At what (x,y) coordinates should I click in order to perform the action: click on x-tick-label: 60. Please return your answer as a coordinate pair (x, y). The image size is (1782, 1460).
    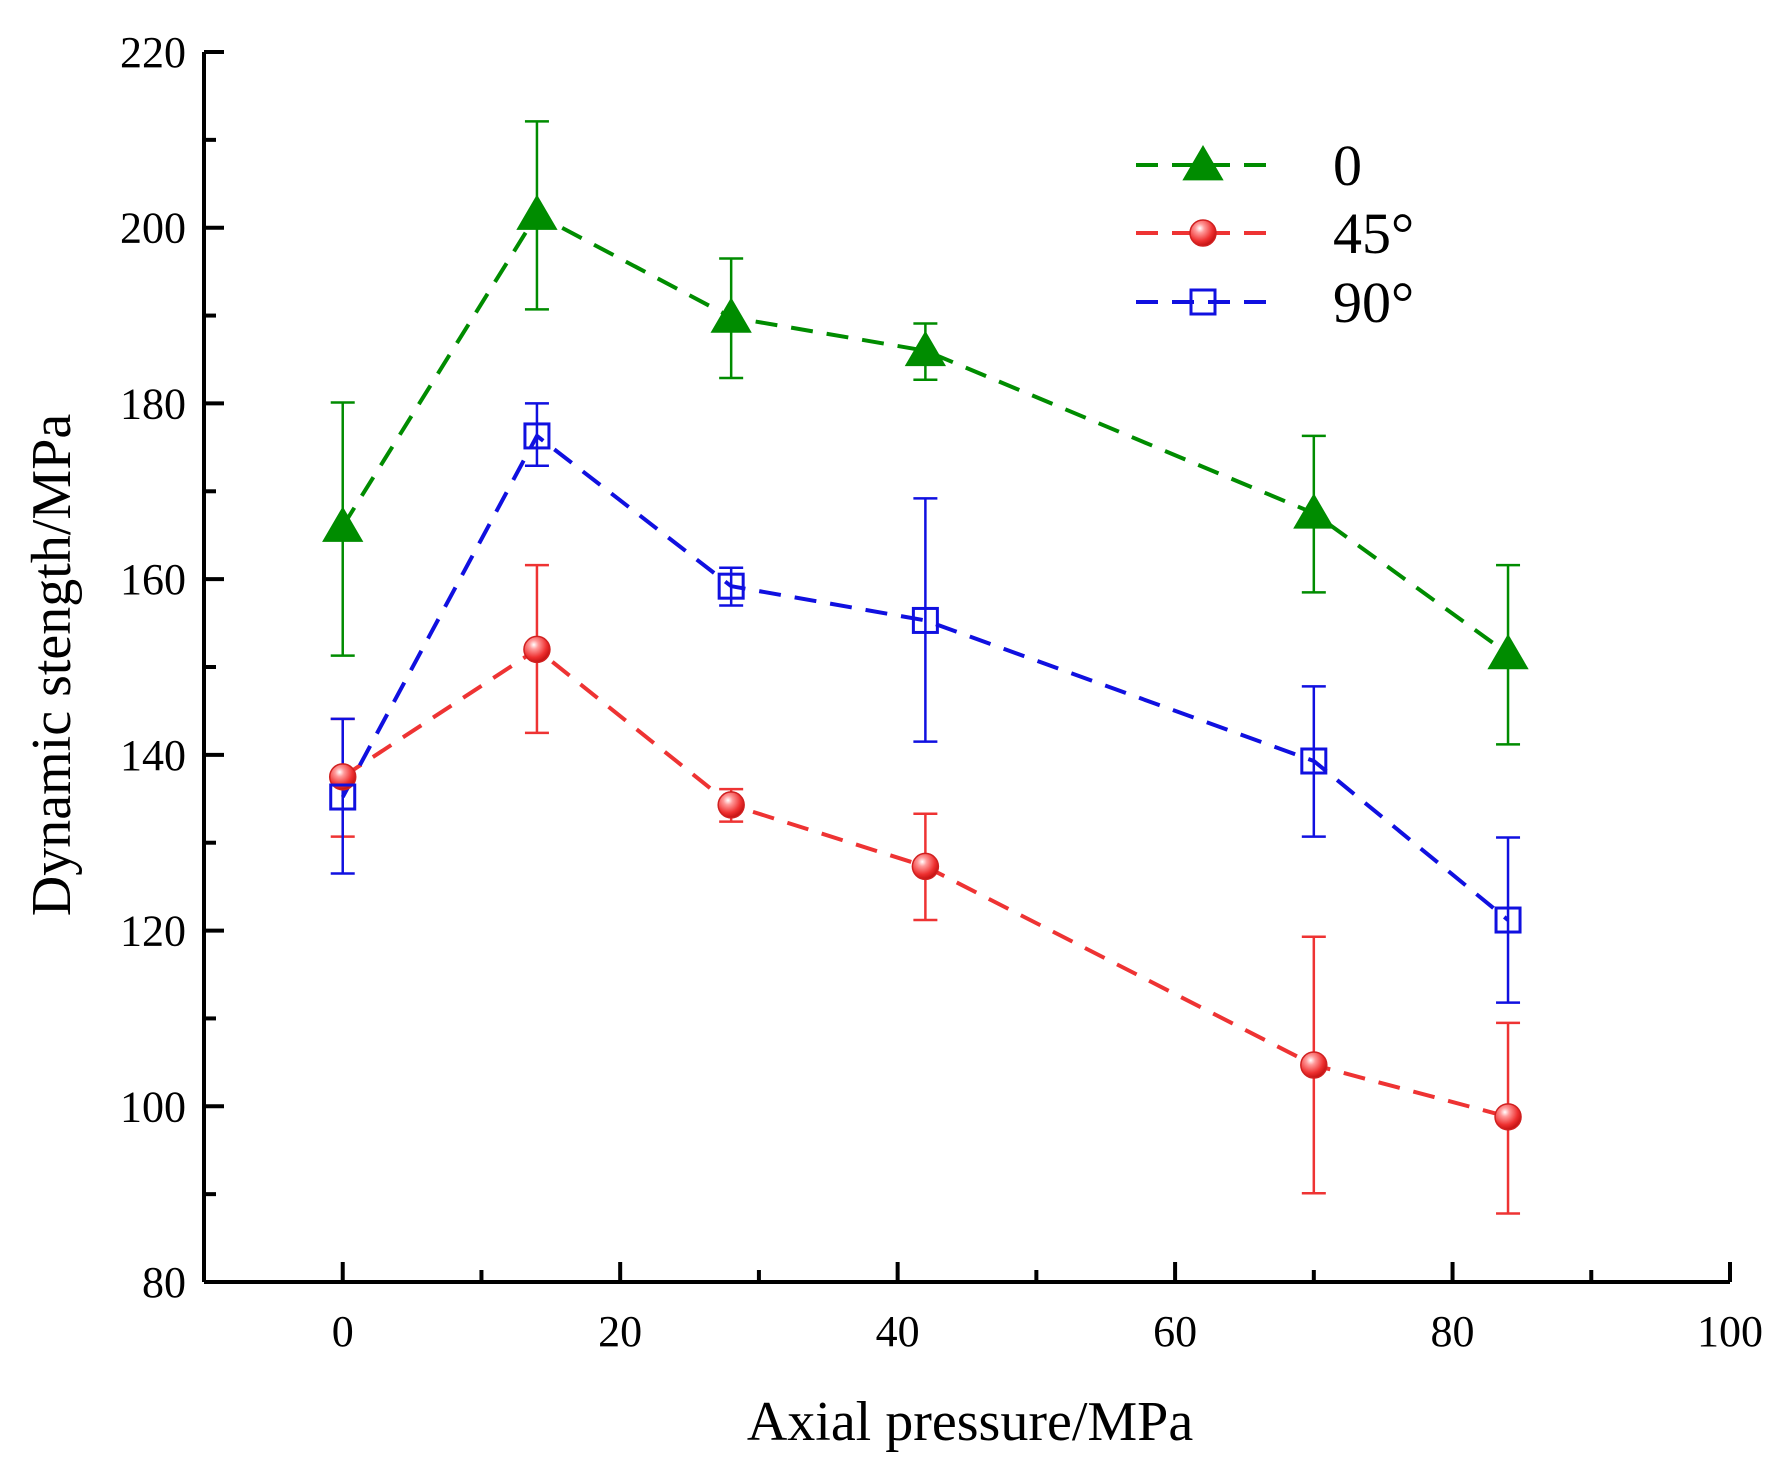
    Looking at the image, I should click on (1175, 1331).